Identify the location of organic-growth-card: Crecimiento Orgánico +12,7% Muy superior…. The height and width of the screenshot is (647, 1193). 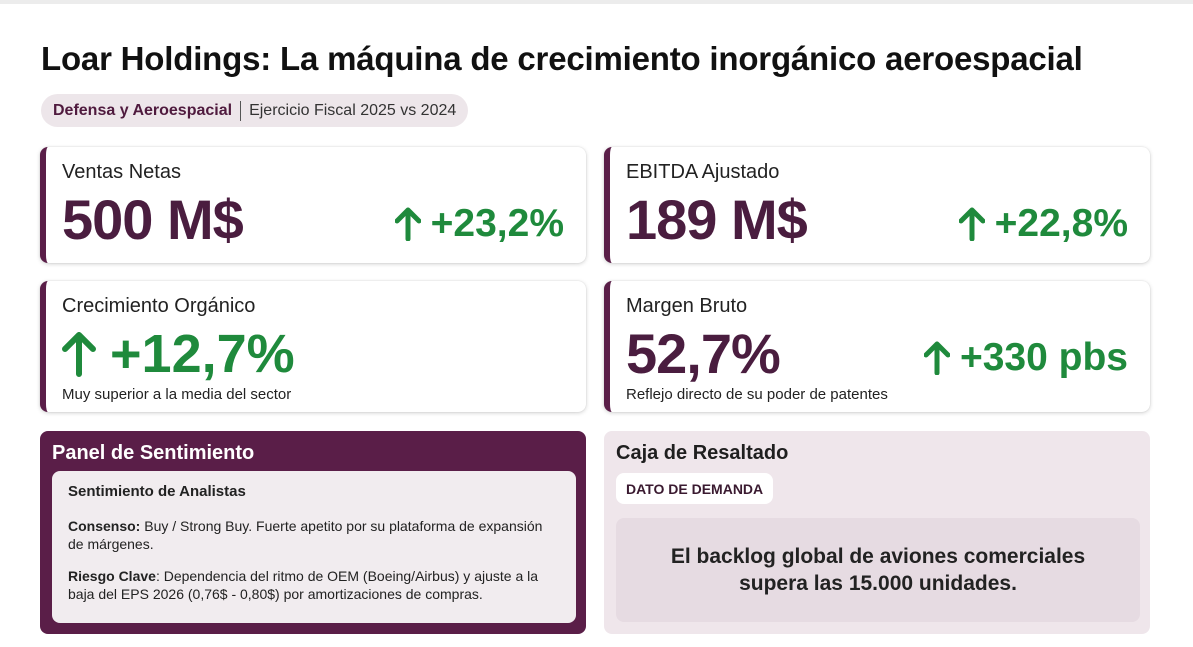
(313, 346).